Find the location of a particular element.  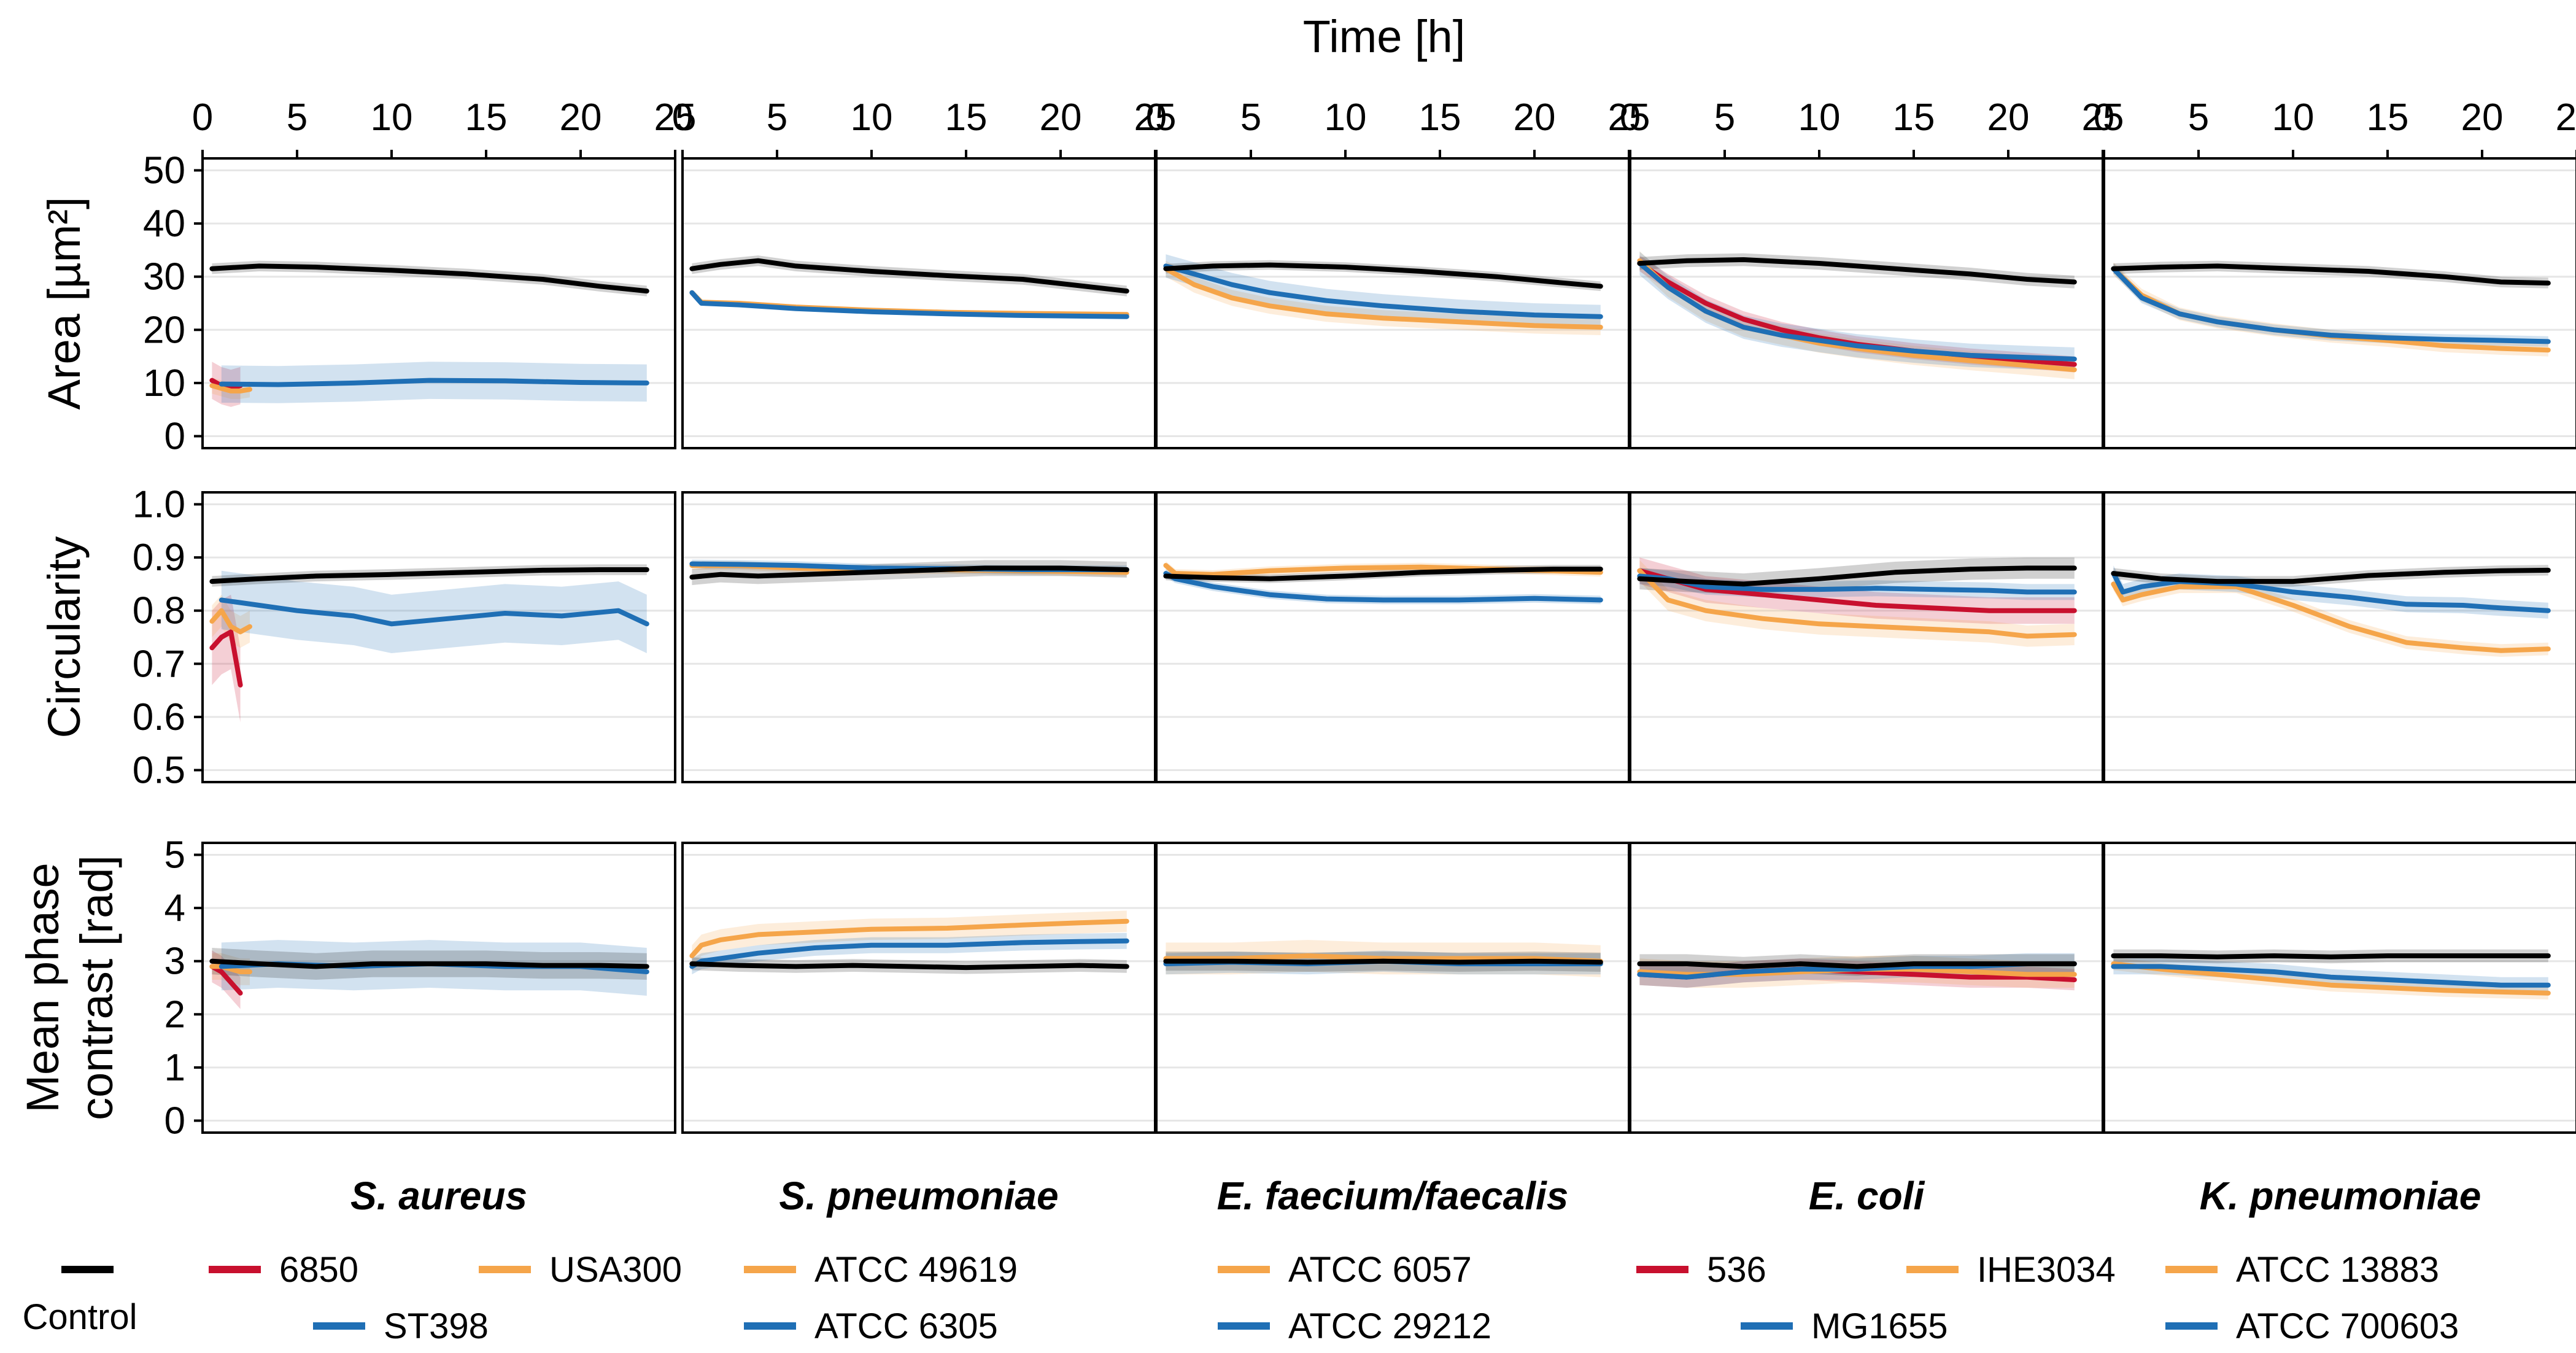

legend-label: ATCC 6057 is located at coordinates (1380, 1270).